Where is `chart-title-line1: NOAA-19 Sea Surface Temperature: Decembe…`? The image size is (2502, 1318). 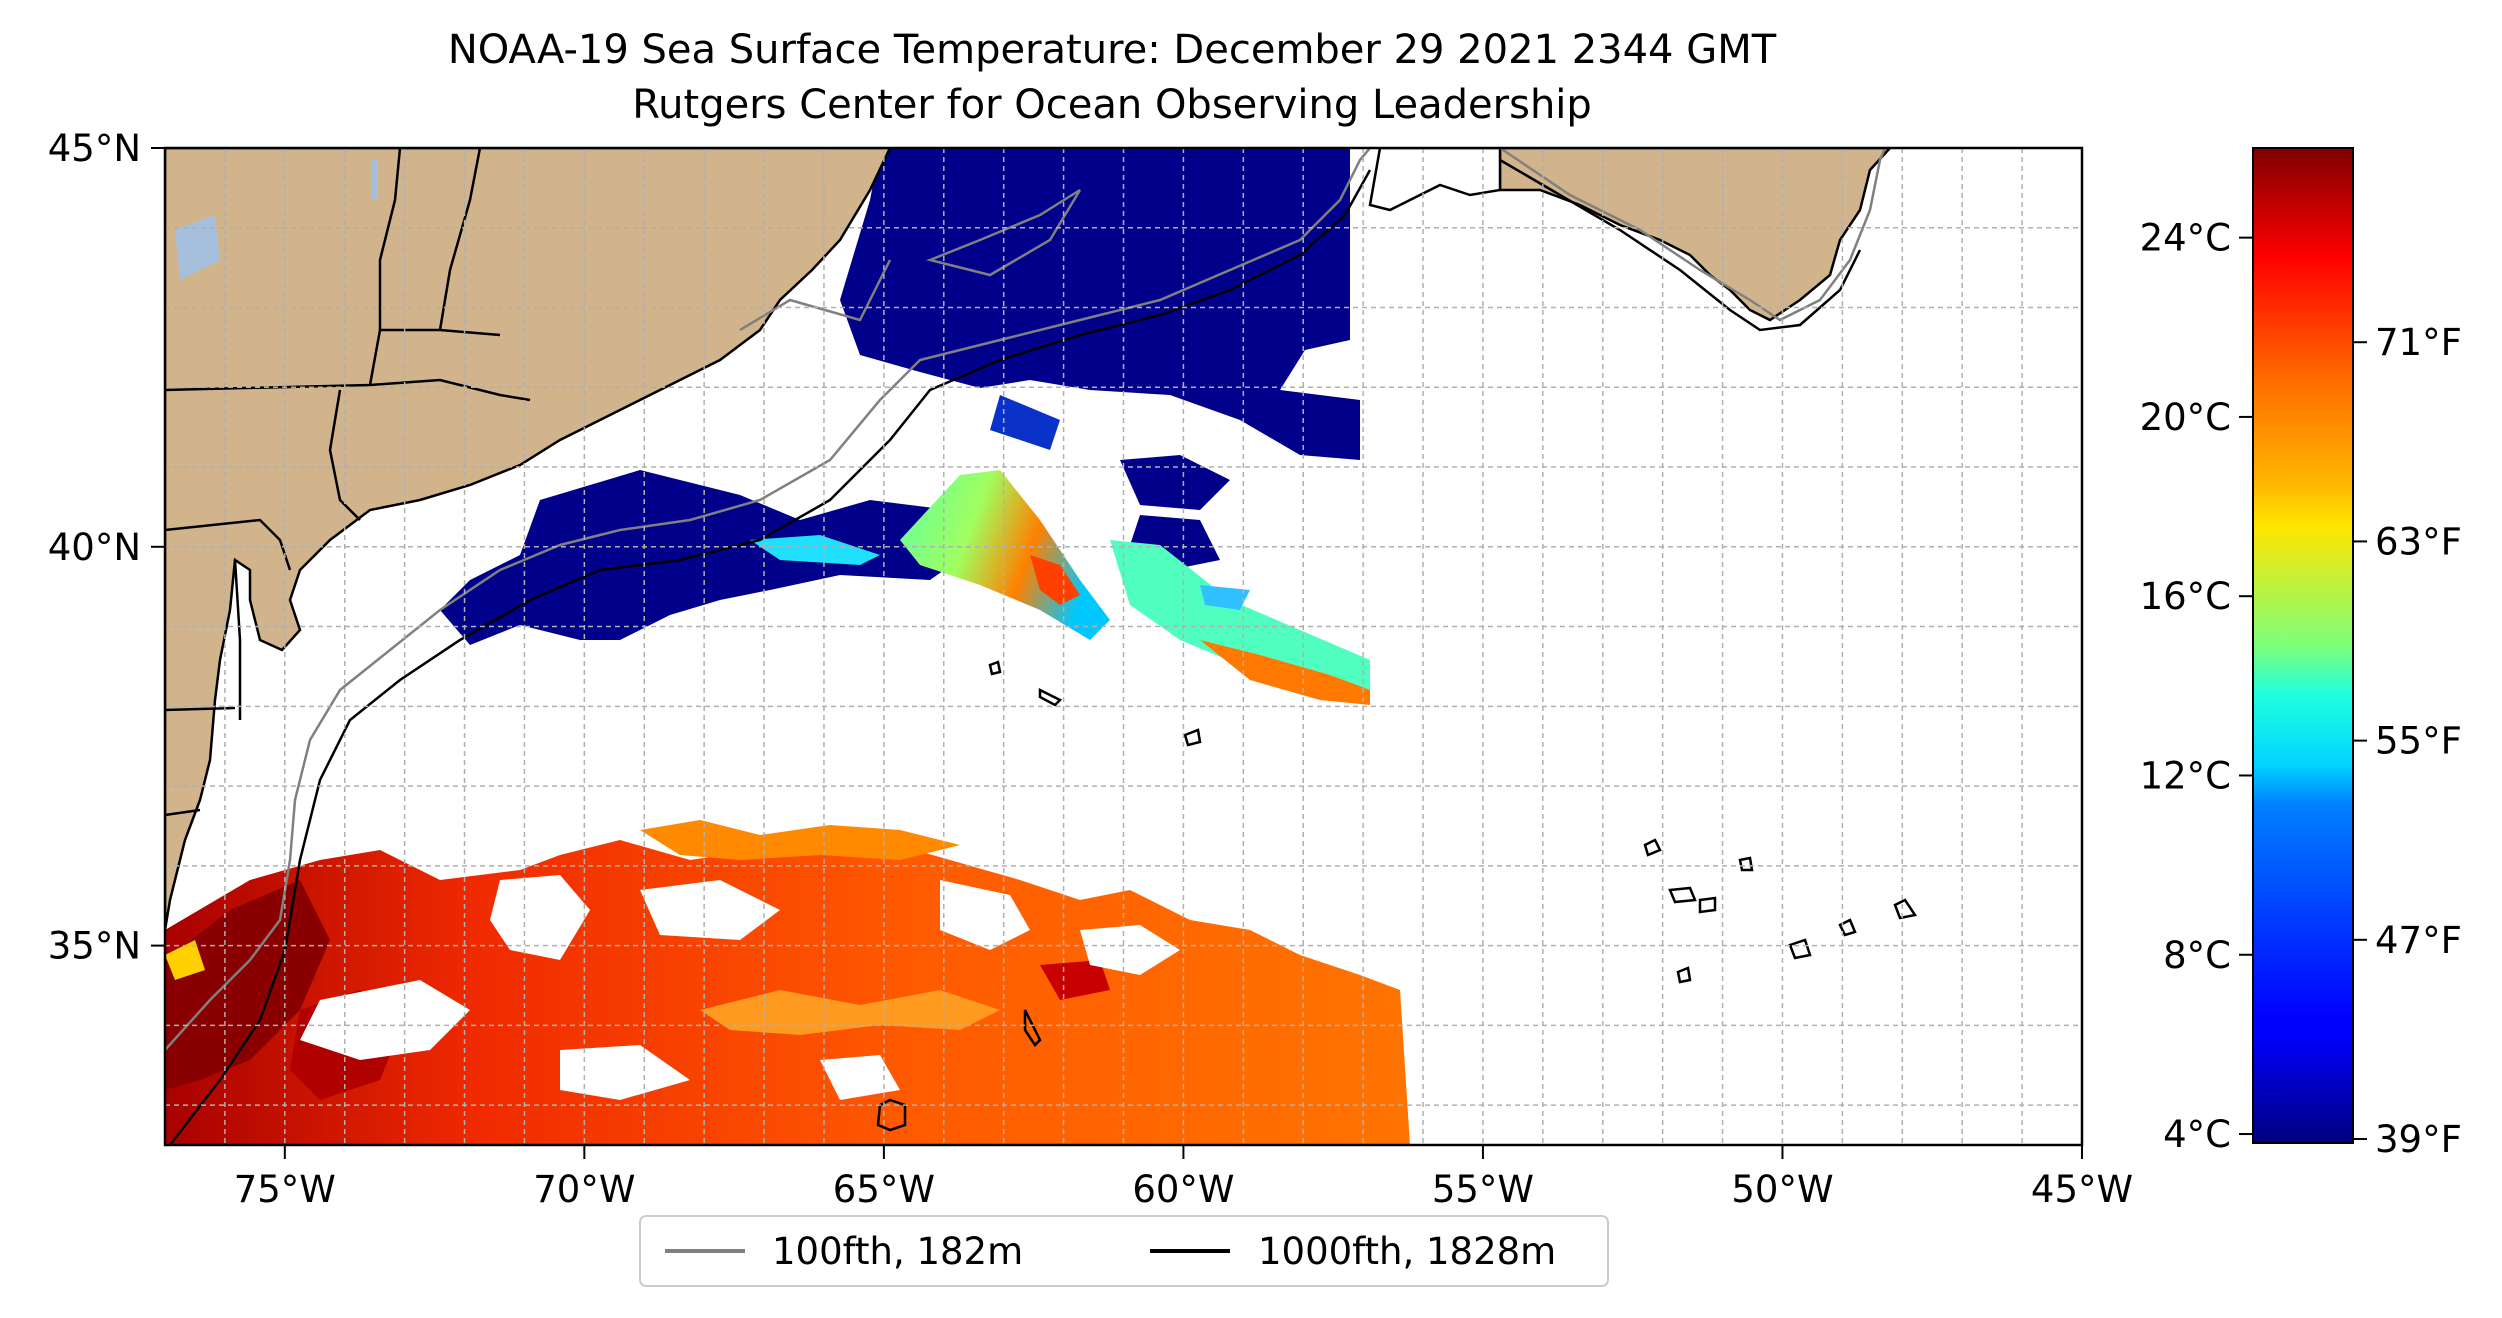
chart-title-line1: NOAA-19 Sea Surface Temperature: Decembe… is located at coordinates (1112, 50).